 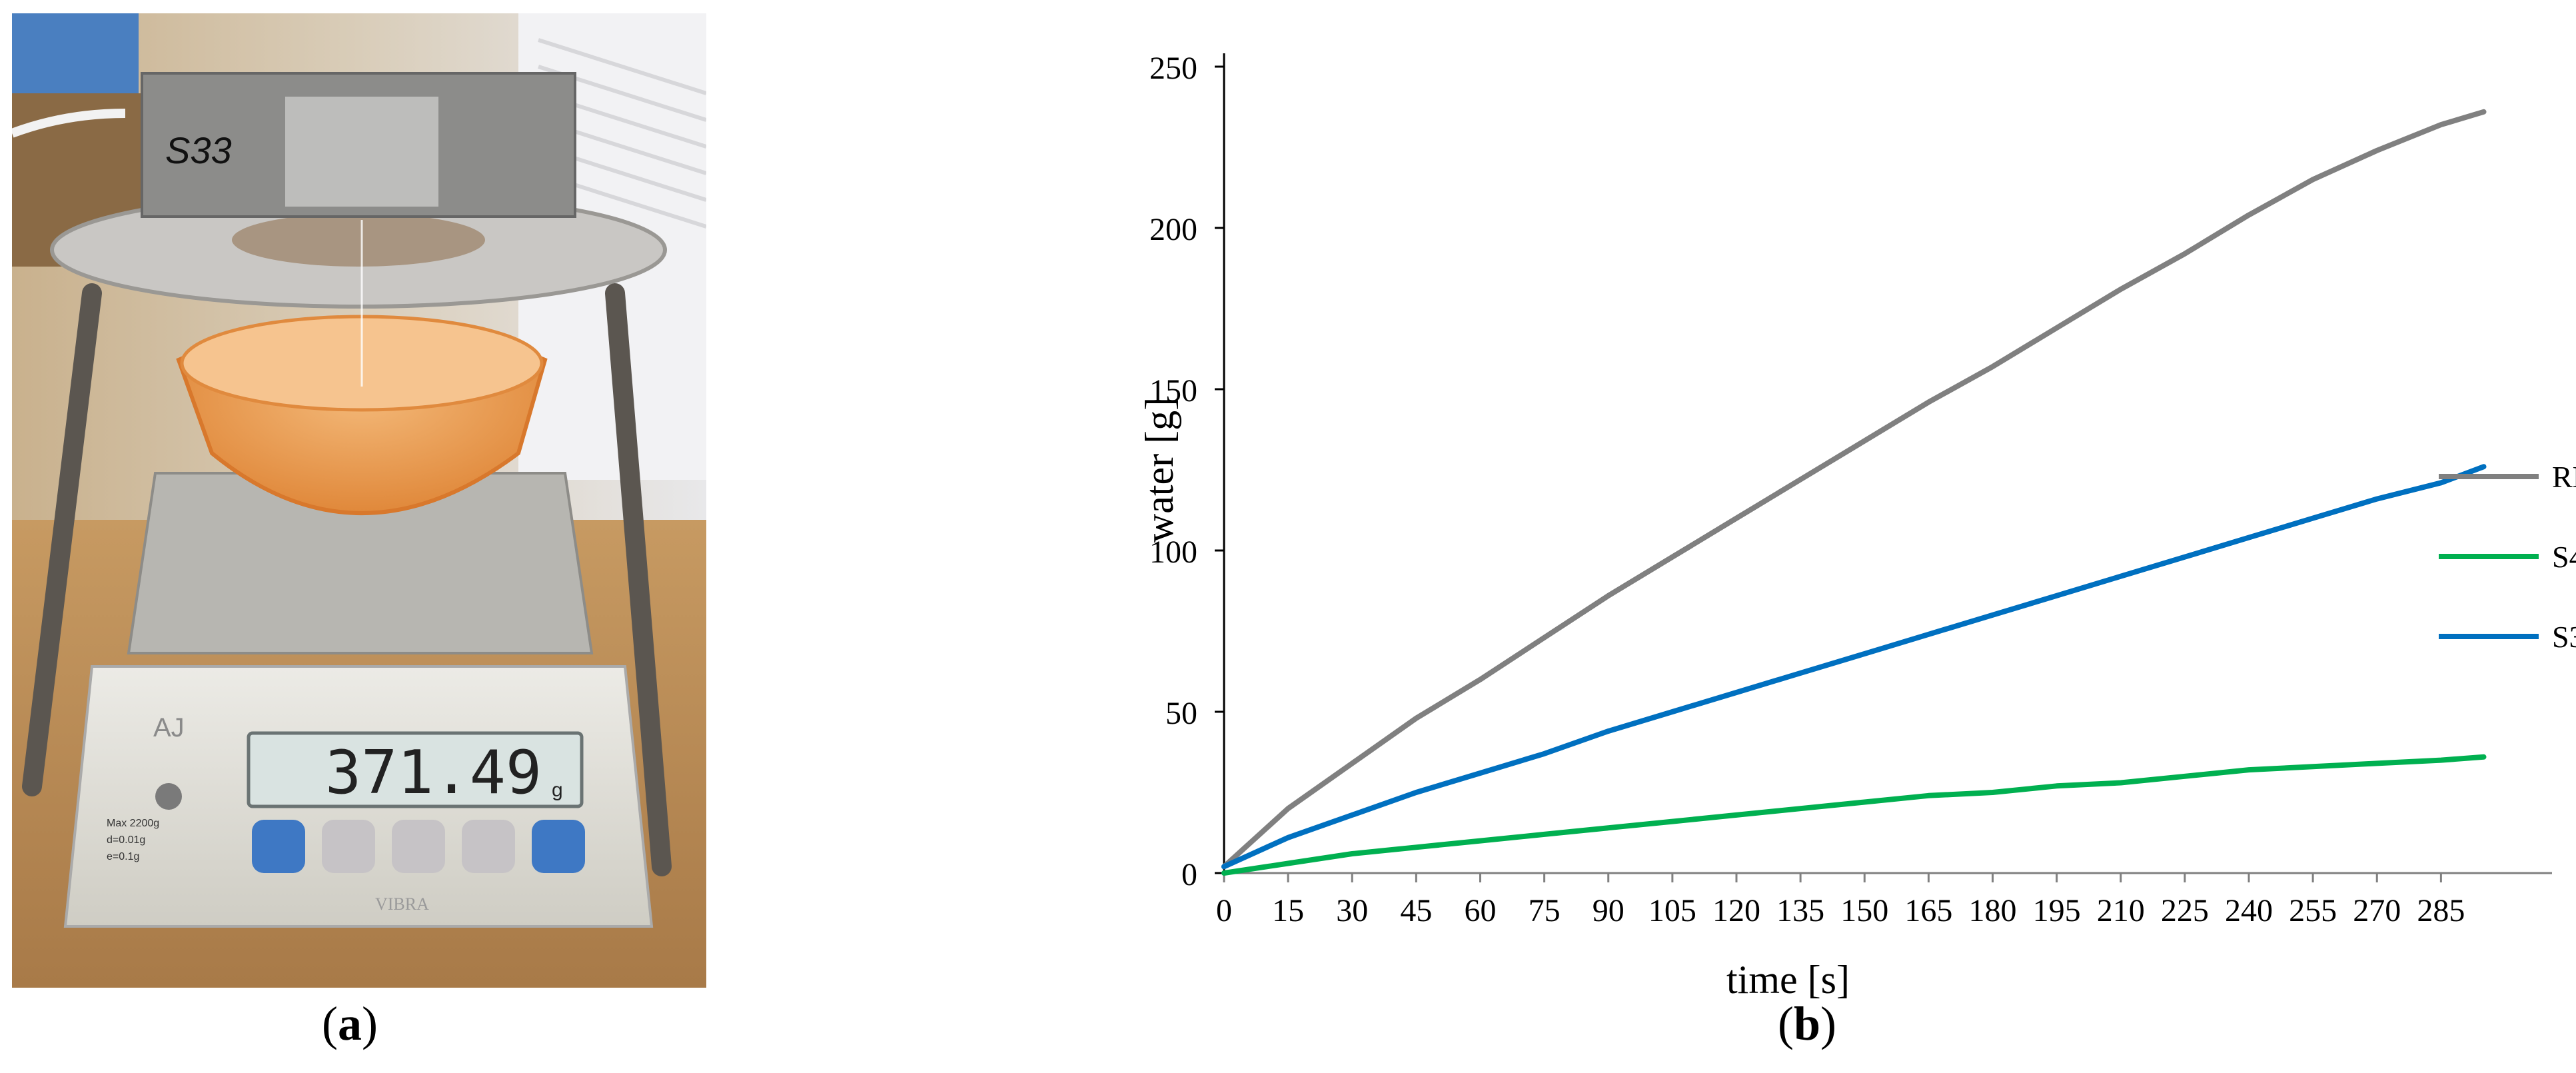 I want to click on y-tick-labels: 0 50 100 150 200 250, so click(x=1173, y=471).